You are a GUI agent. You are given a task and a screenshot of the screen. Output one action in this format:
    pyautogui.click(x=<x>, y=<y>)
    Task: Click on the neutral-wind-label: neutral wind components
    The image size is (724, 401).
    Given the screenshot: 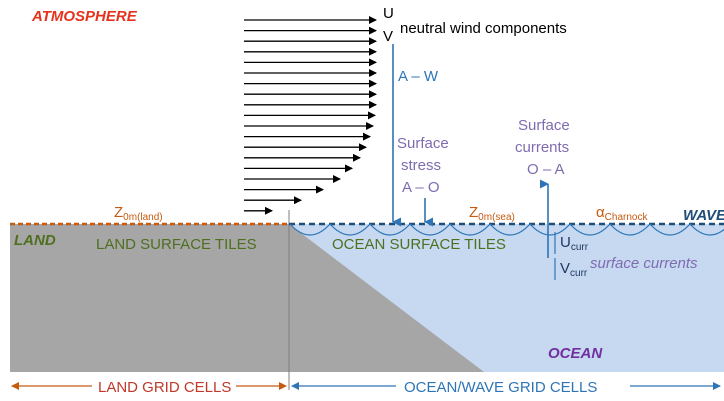 What is the action you would take?
    pyautogui.click(x=483, y=28)
    